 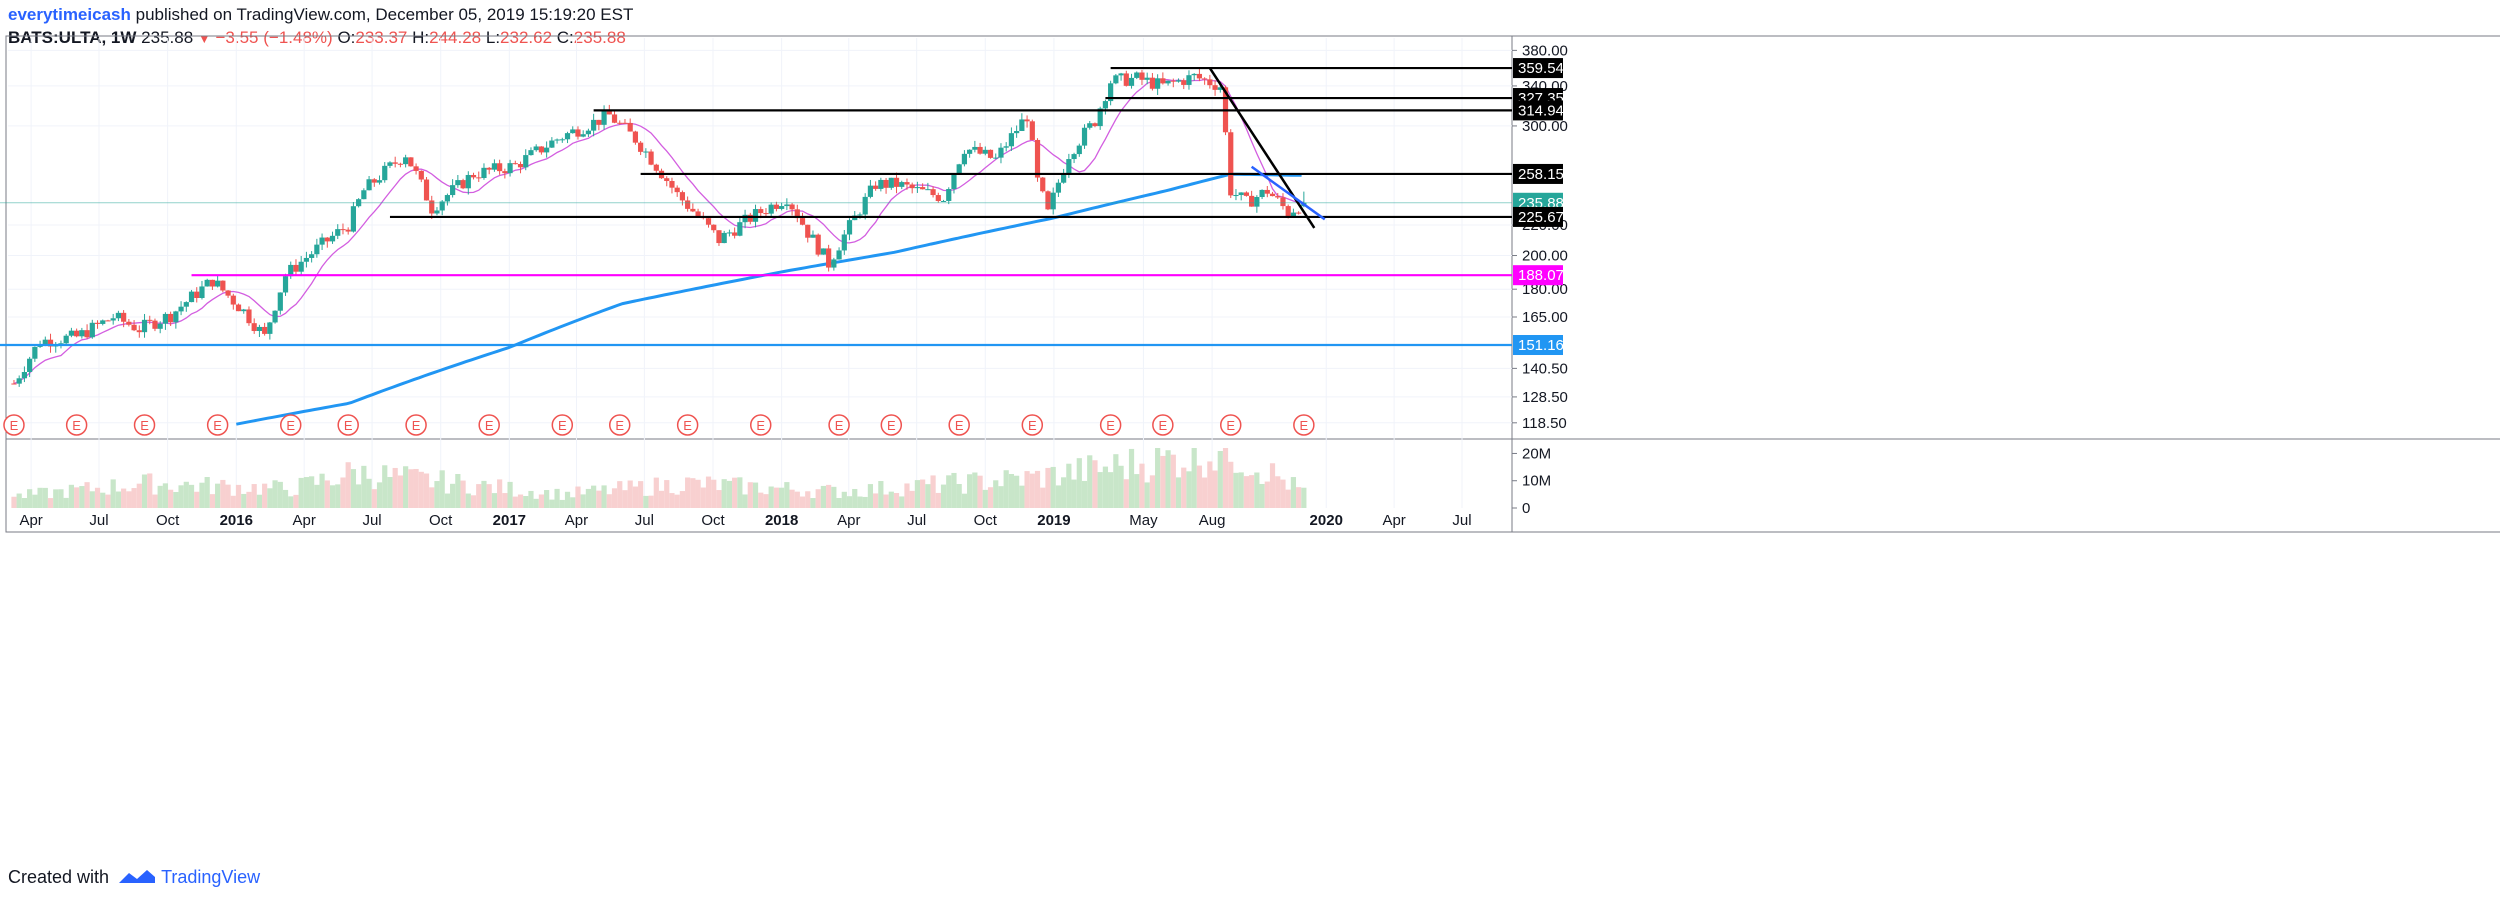 I want to click on price-change: −3.55 (−1.48%), so click(x=274, y=37).